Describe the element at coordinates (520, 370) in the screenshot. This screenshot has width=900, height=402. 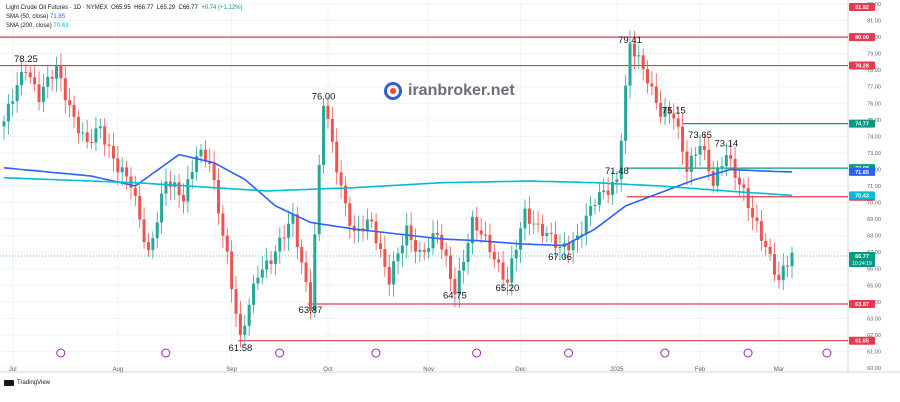
I see `x-tick-label: Dec` at that location.